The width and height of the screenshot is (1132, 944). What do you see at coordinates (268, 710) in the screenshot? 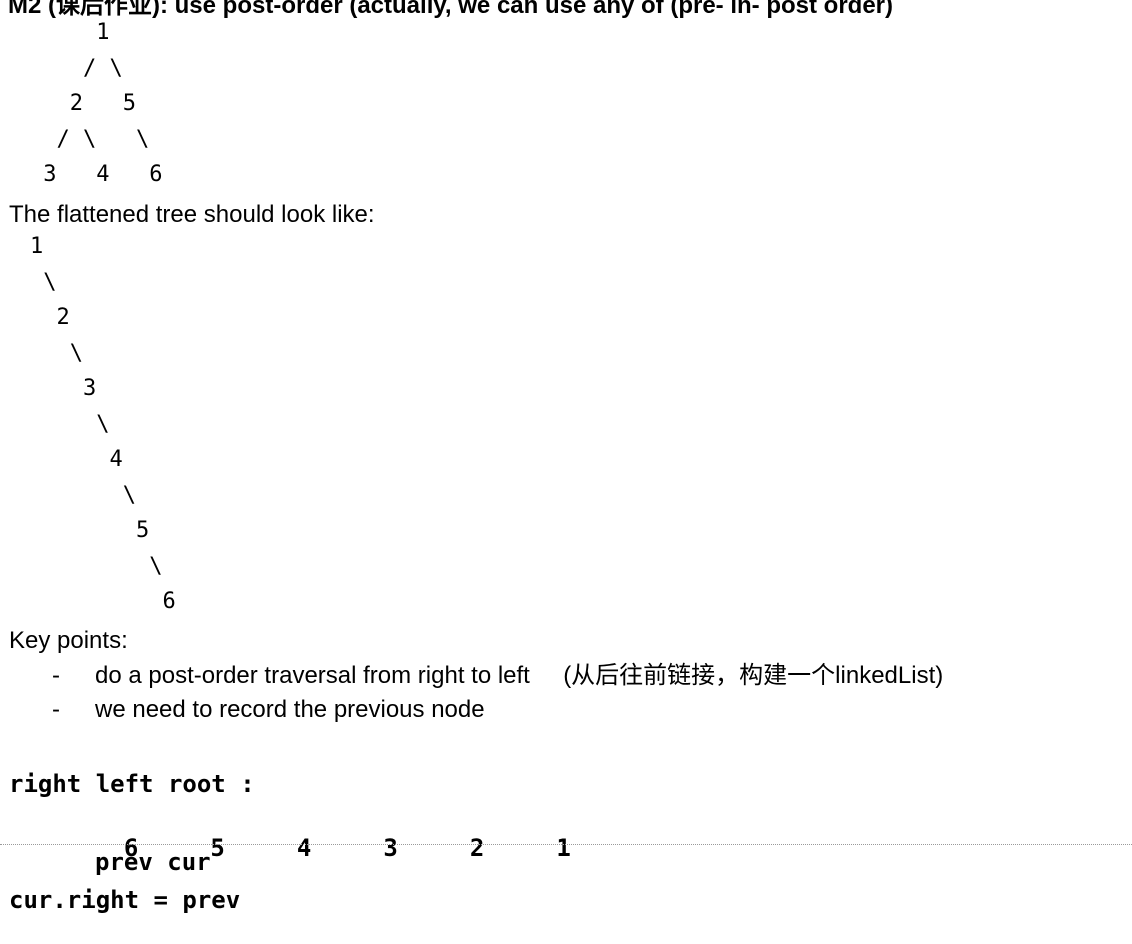
I see `list-item: - we need to record the previous node` at bounding box center [268, 710].